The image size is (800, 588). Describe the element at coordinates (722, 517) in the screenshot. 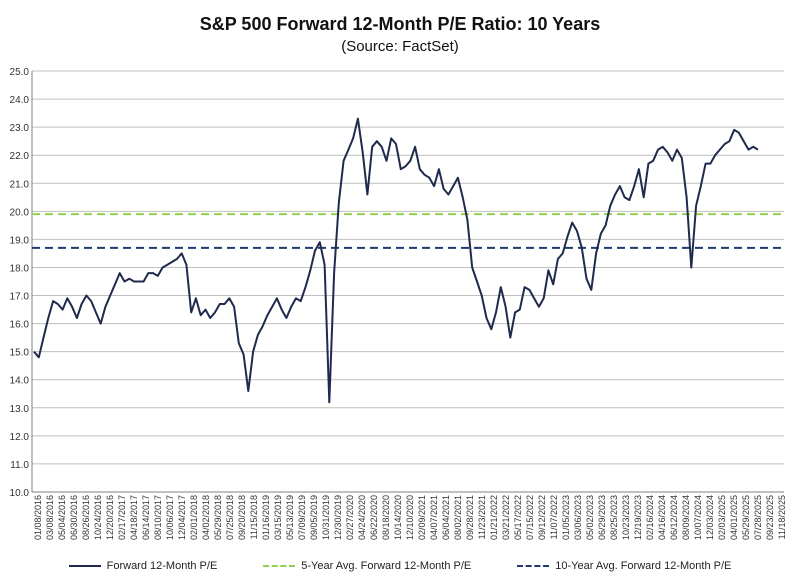

I see `x-tick-label: 02/03/2025` at that location.